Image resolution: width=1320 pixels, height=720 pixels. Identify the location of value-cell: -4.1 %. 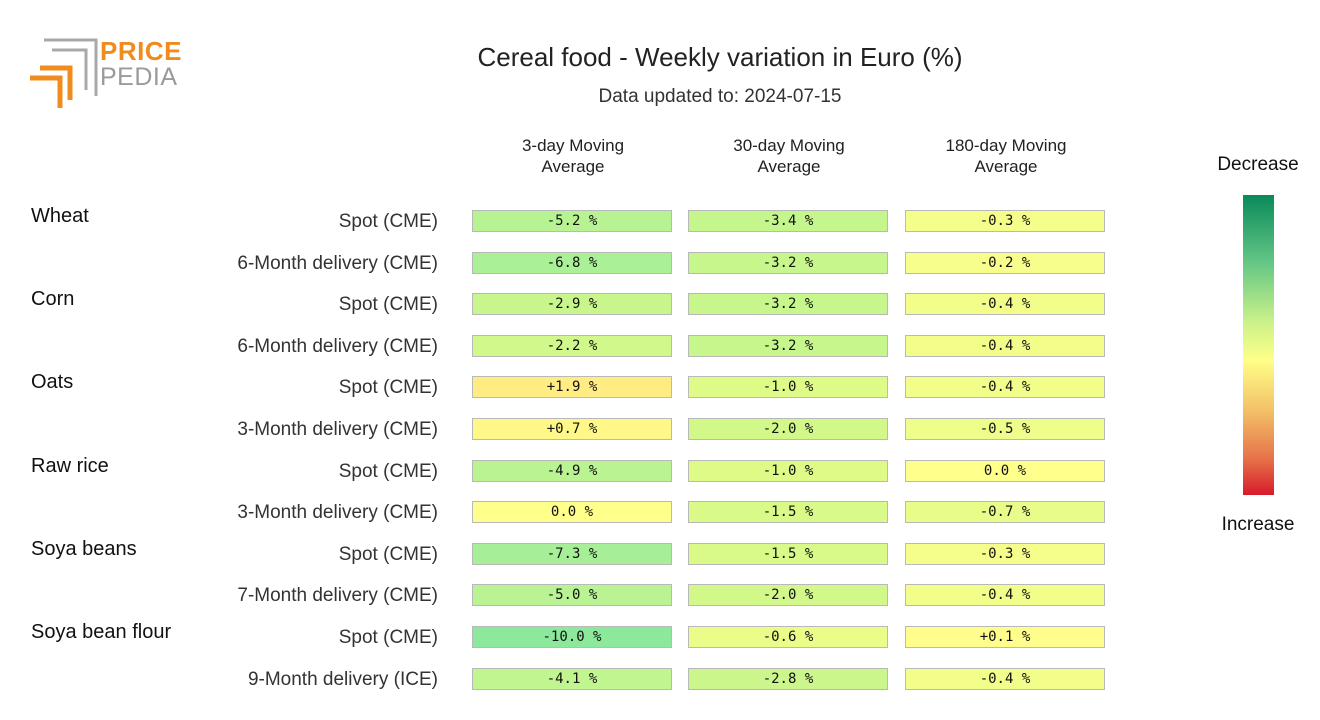
(572, 678).